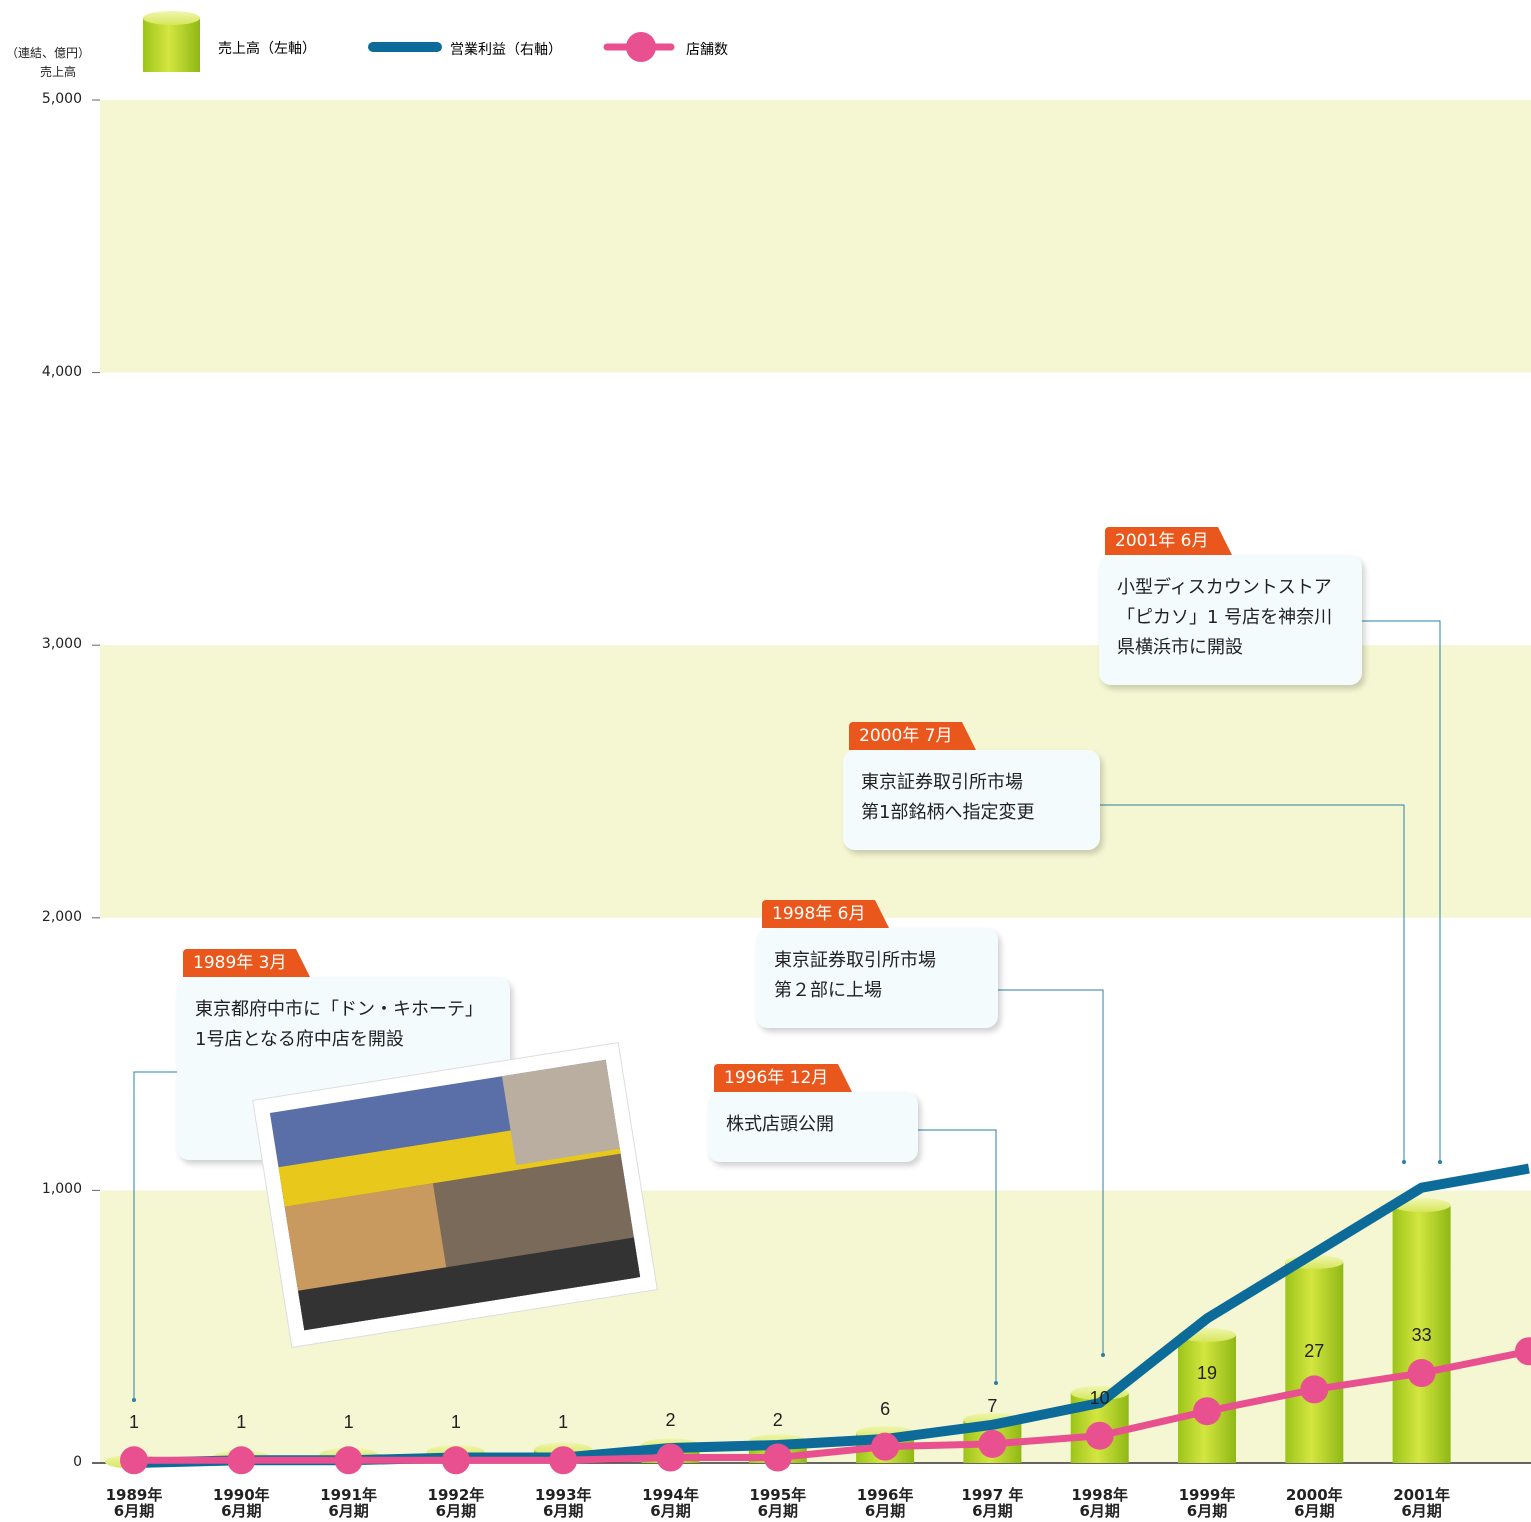  Describe the element at coordinates (992, 1503) in the screenshot. I see `x-tick-label: 1997 年 6月期` at that location.